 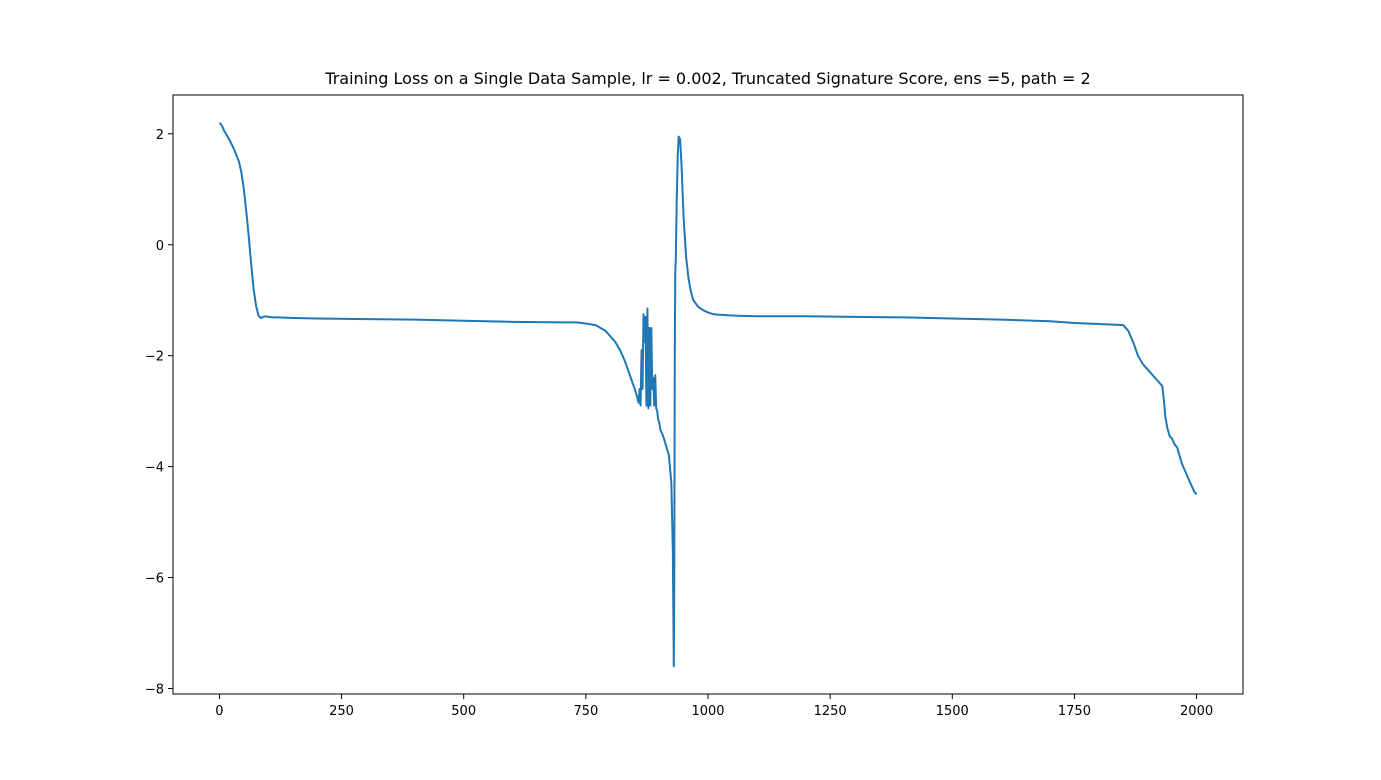 What do you see at coordinates (154, 468) in the screenshot?
I see `y-tick-label: −4` at bounding box center [154, 468].